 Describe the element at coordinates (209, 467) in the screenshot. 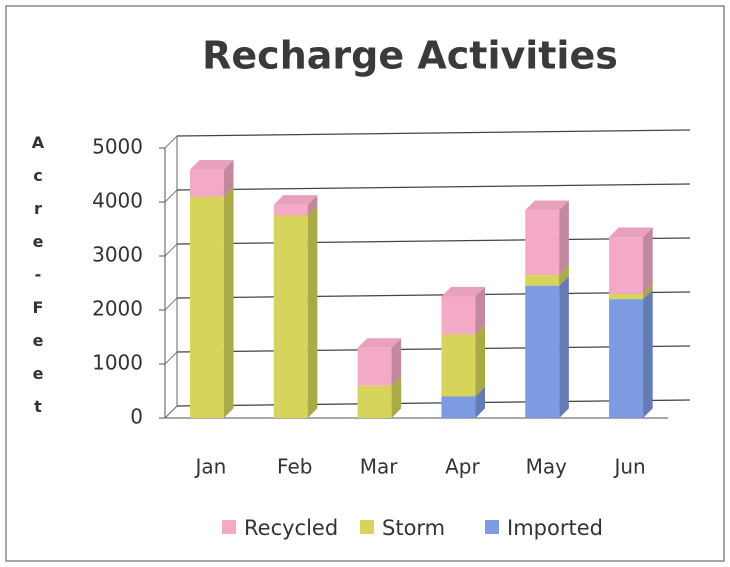

I see `x-tick-label: Jan` at that location.